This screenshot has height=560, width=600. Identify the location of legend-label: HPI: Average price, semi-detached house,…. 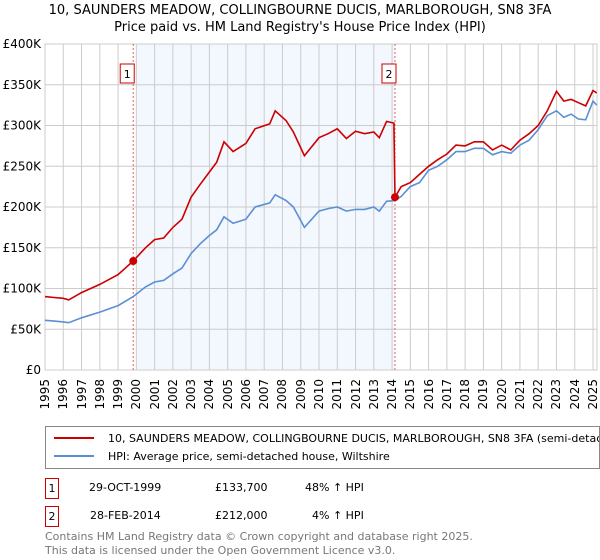
(249, 456).